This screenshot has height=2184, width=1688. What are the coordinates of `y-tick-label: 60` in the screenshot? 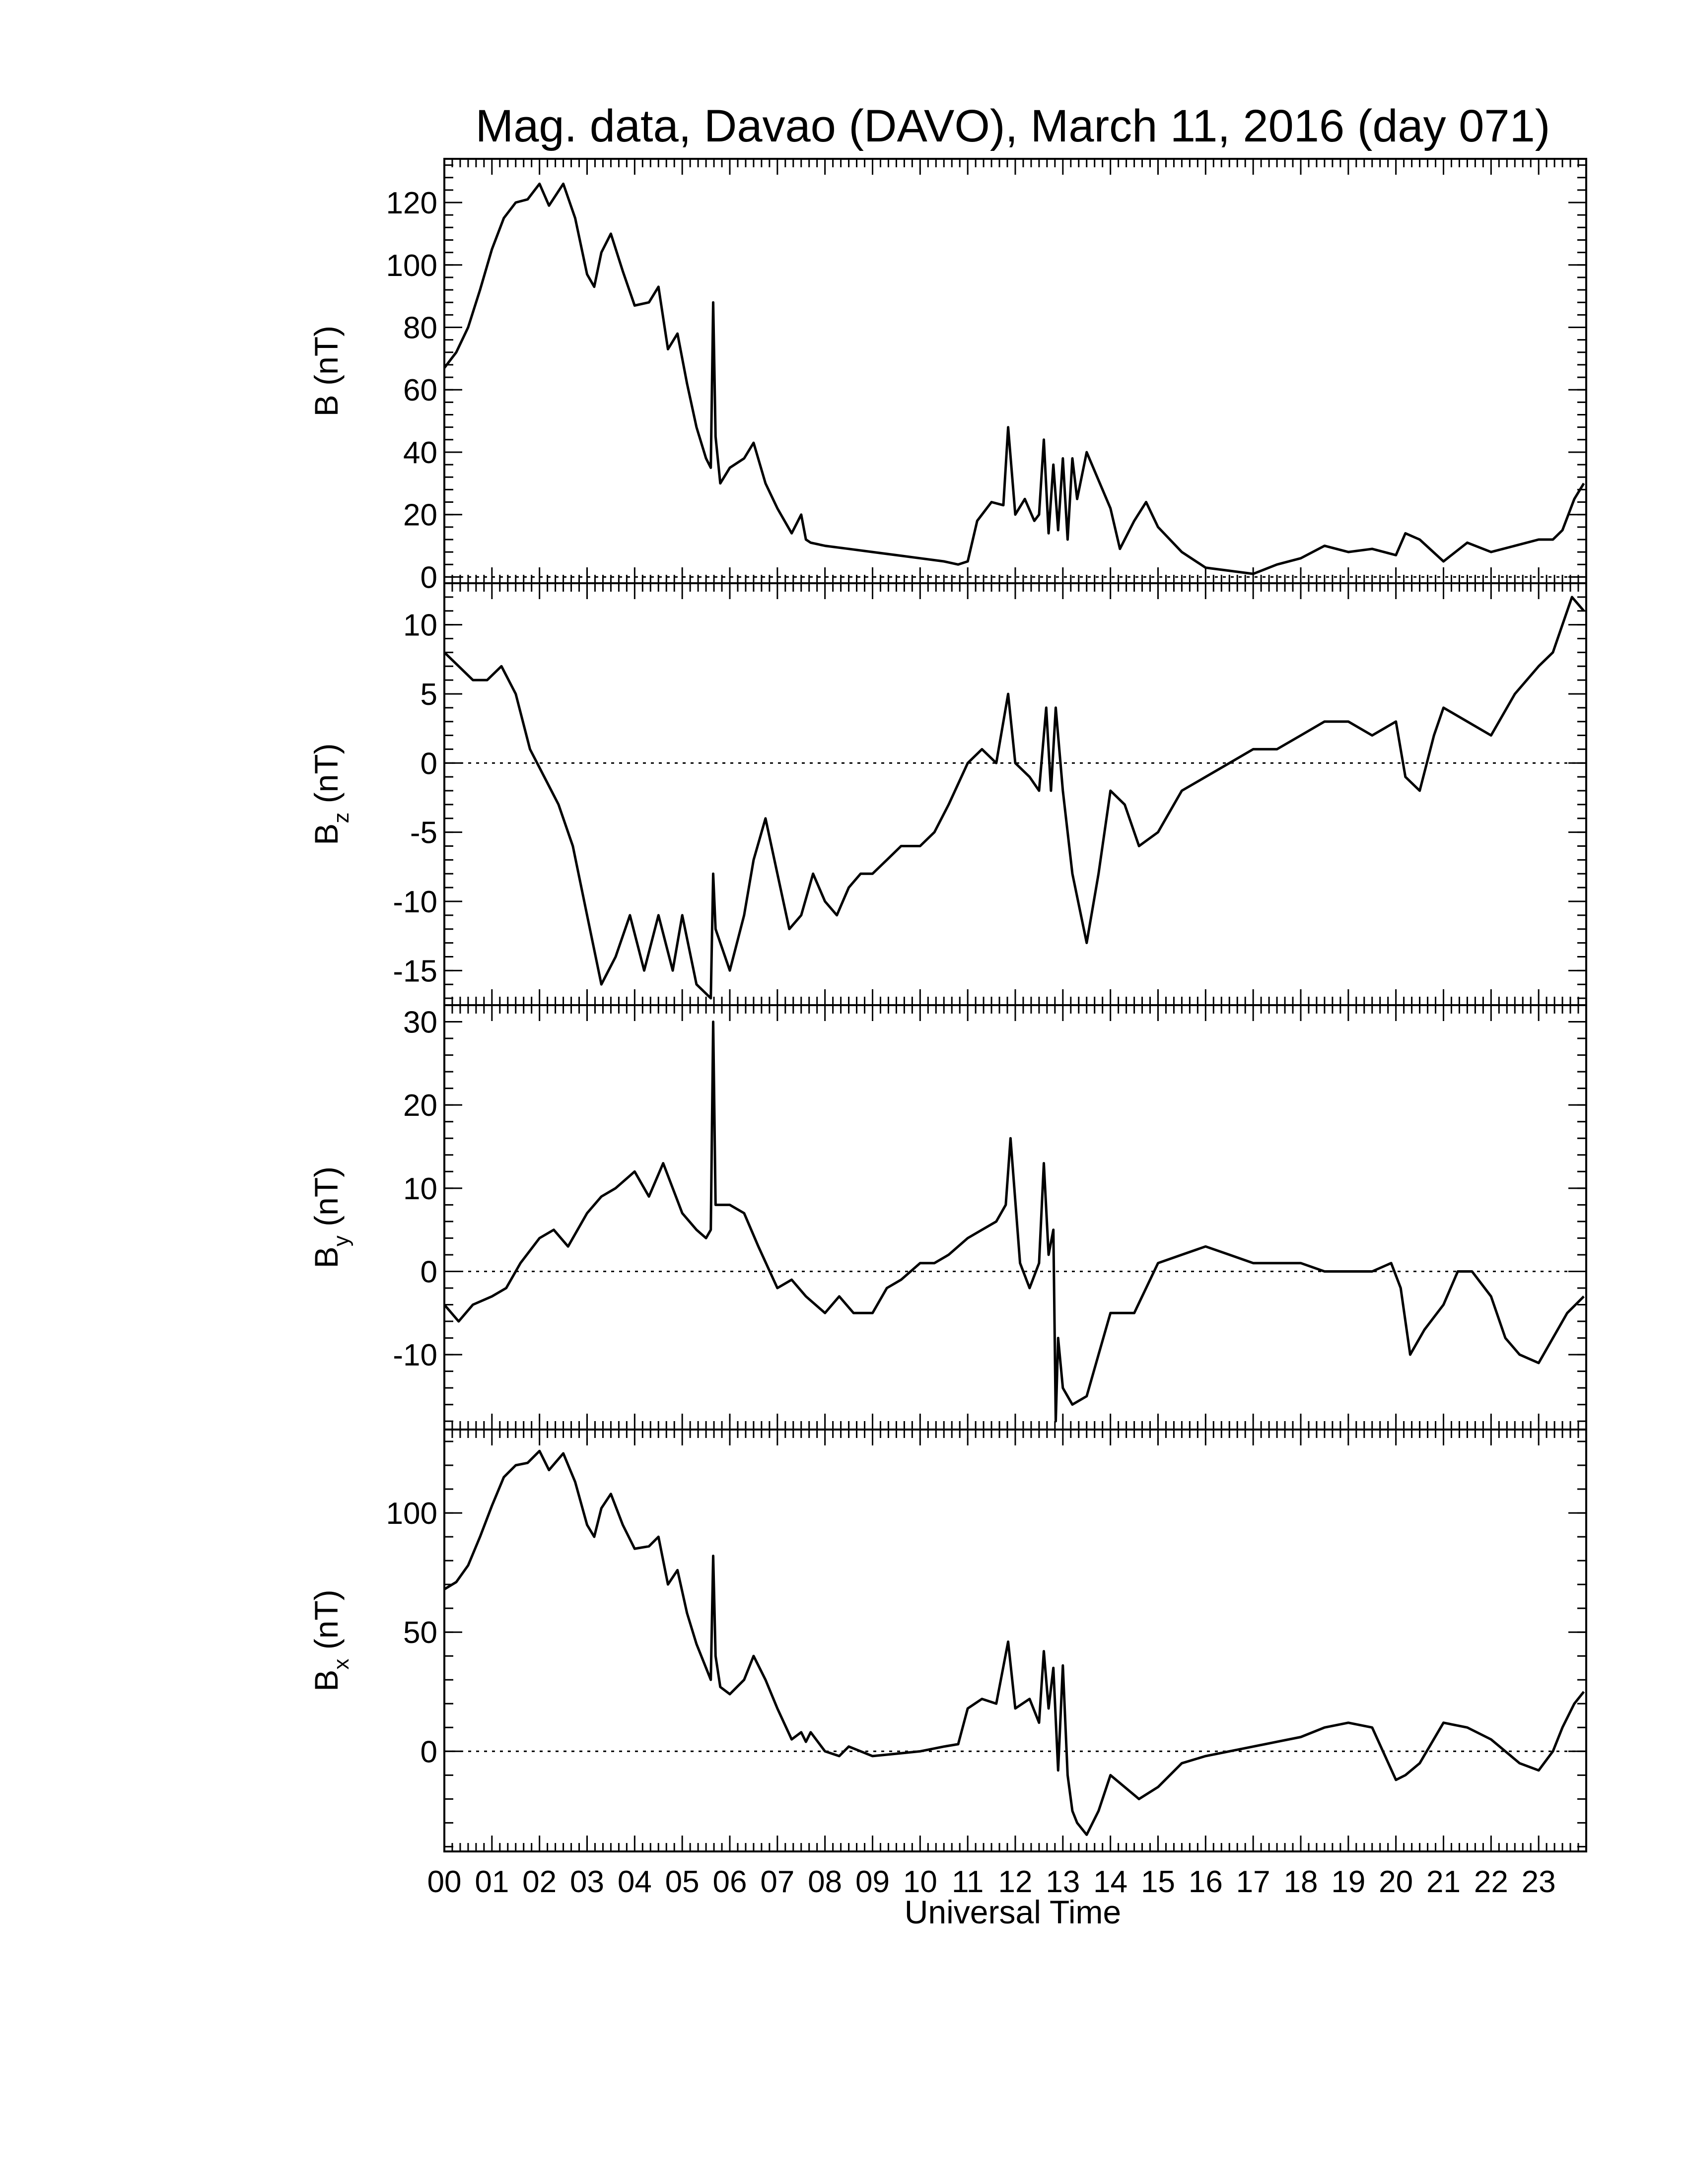 It's located at (420, 390).